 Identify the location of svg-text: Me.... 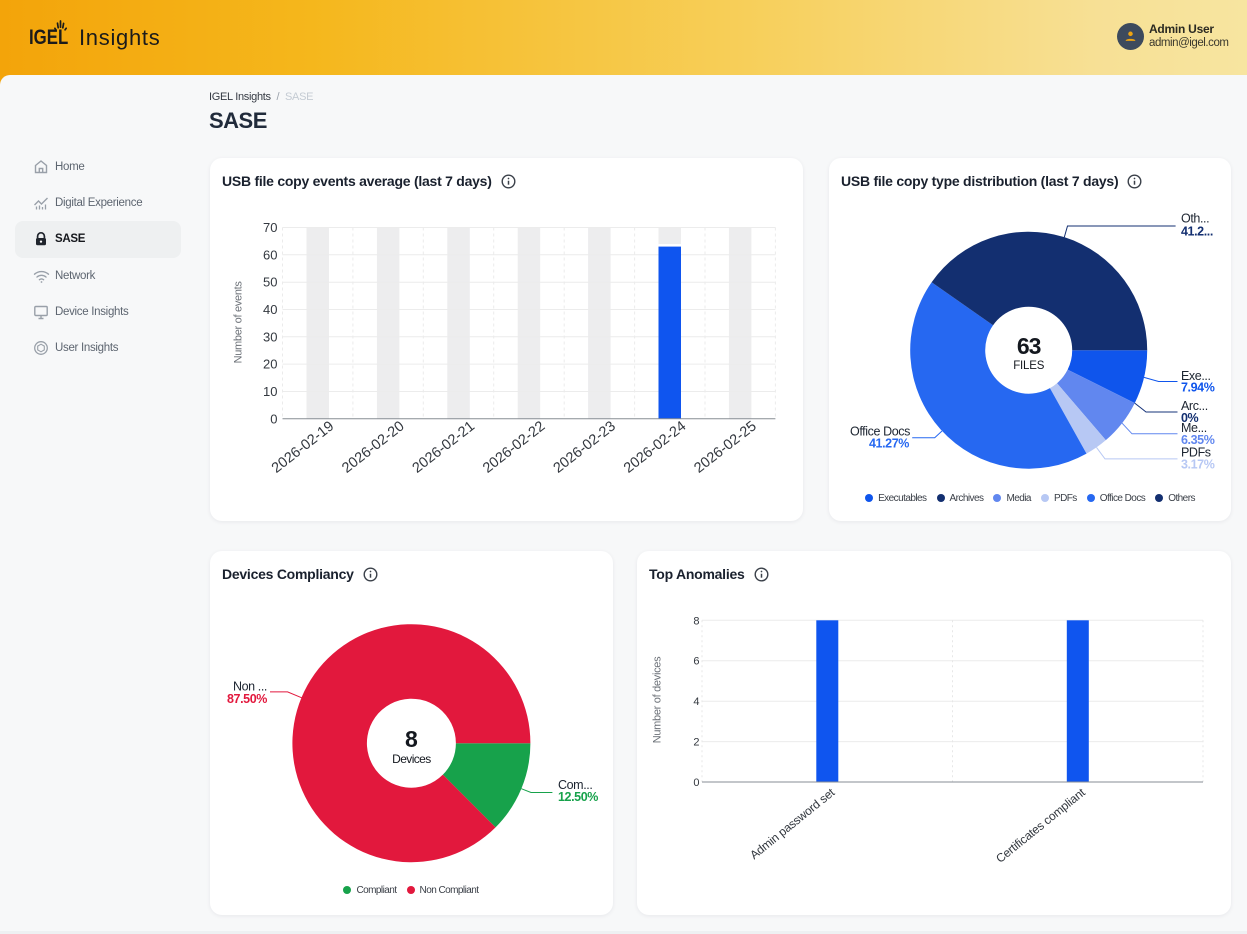
(1194, 428).